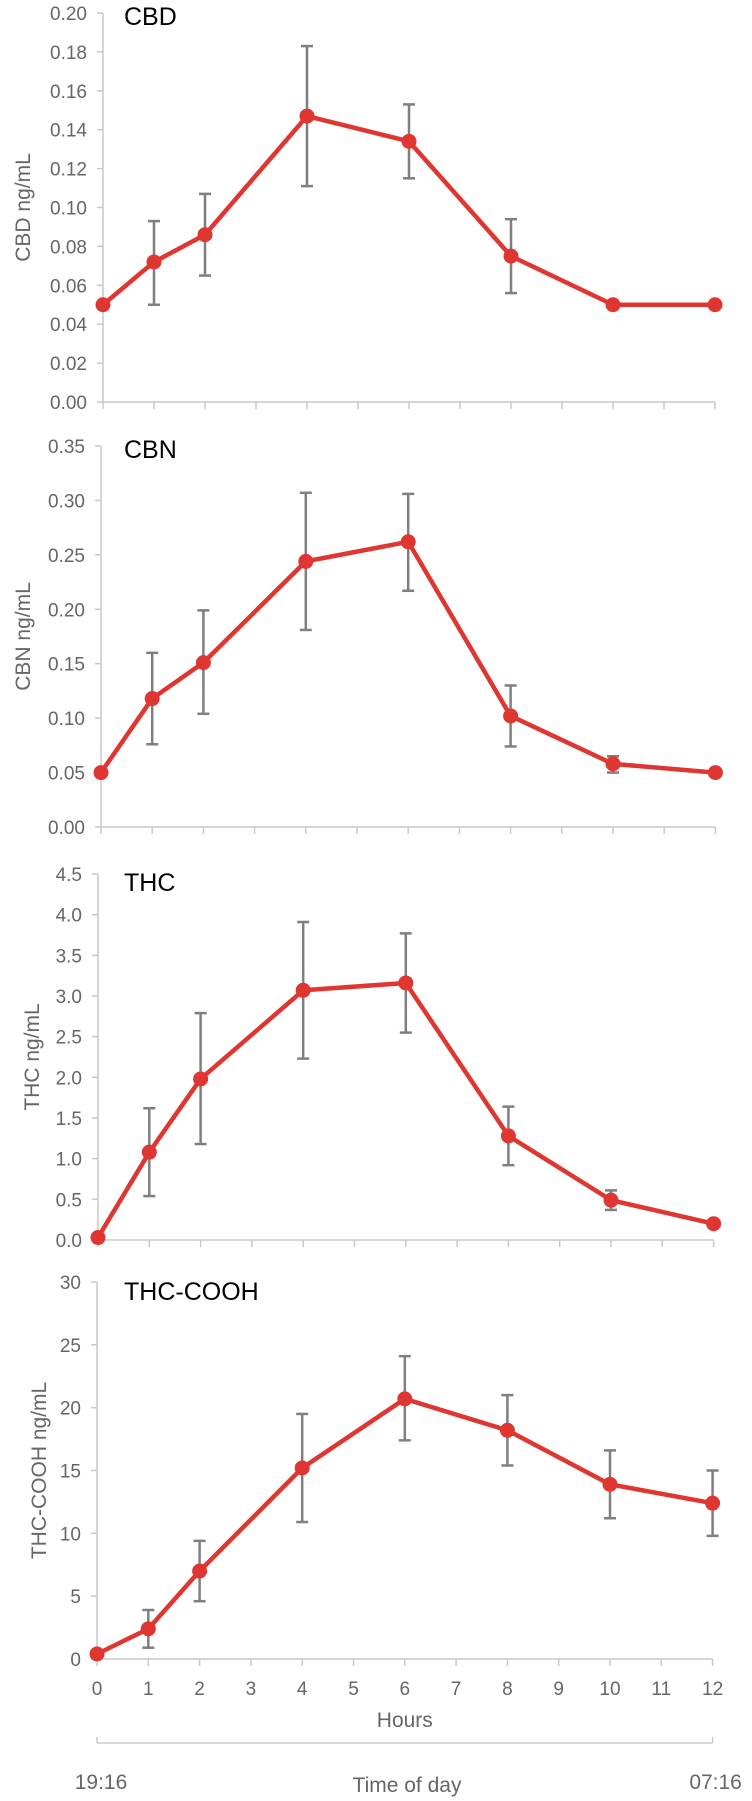 The image size is (752, 1801). I want to click on cbn-y-tick-label: 0.15, so click(66, 665).